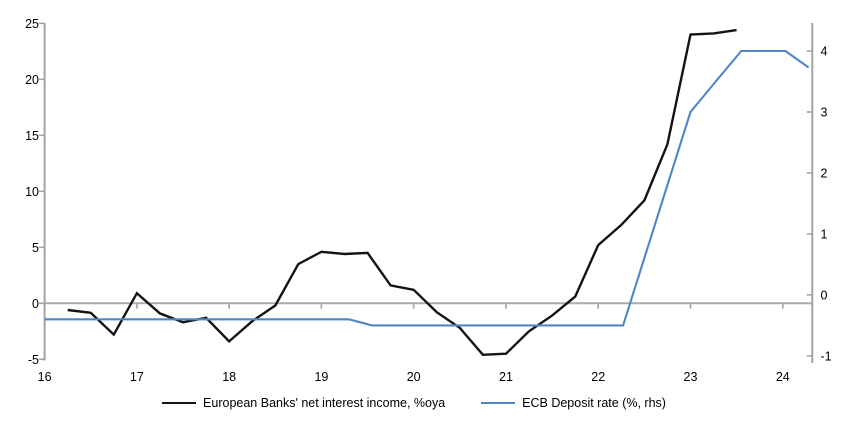 This screenshot has width=852, height=427. What do you see at coordinates (826, 356) in the screenshot?
I see `right-axis-label: -1` at bounding box center [826, 356].